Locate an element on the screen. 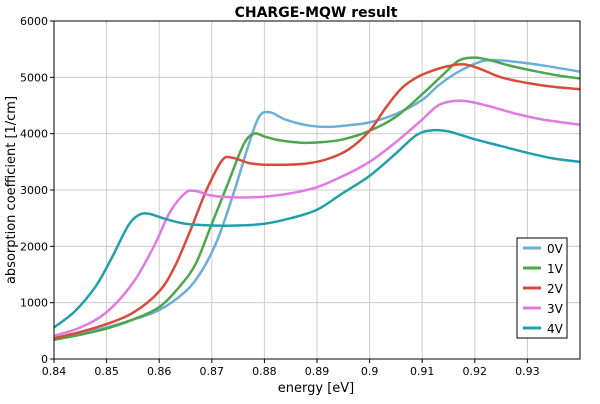 This screenshot has height=404, width=600. x-tick-label: 0.9 is located at coordinates (370, 371).